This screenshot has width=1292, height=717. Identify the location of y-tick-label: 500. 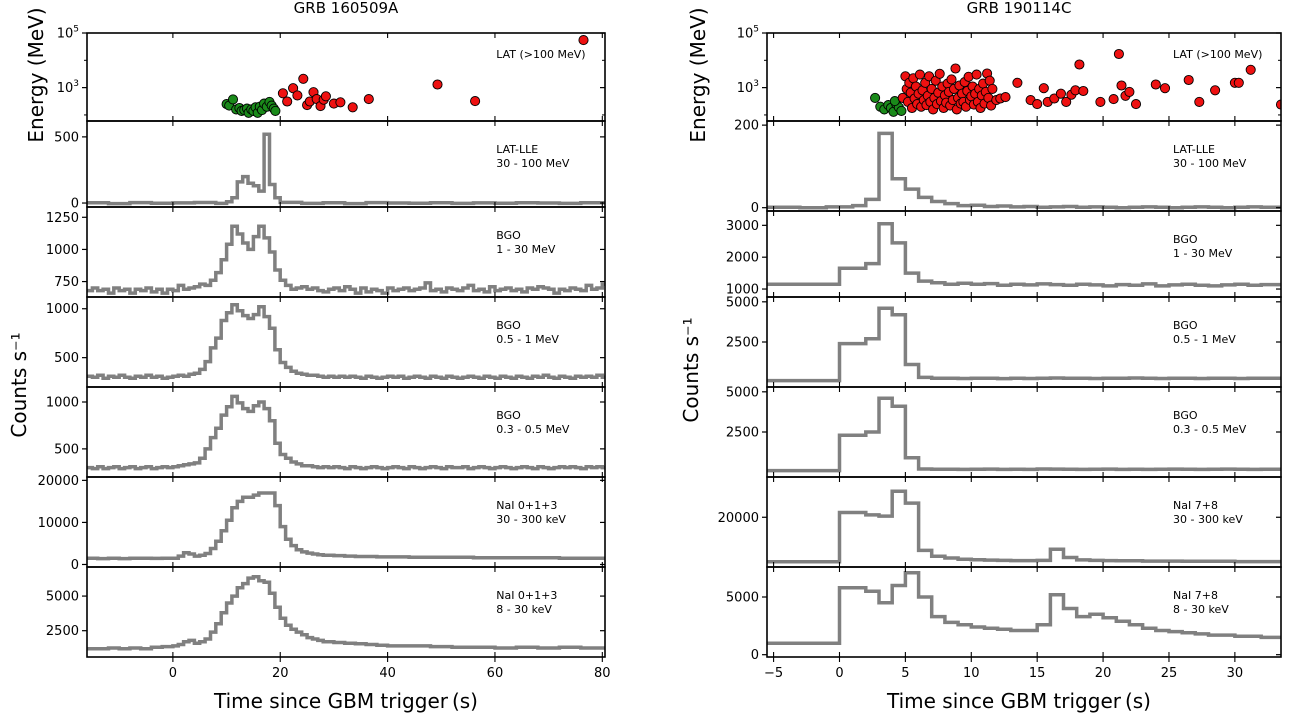
(66, 449).